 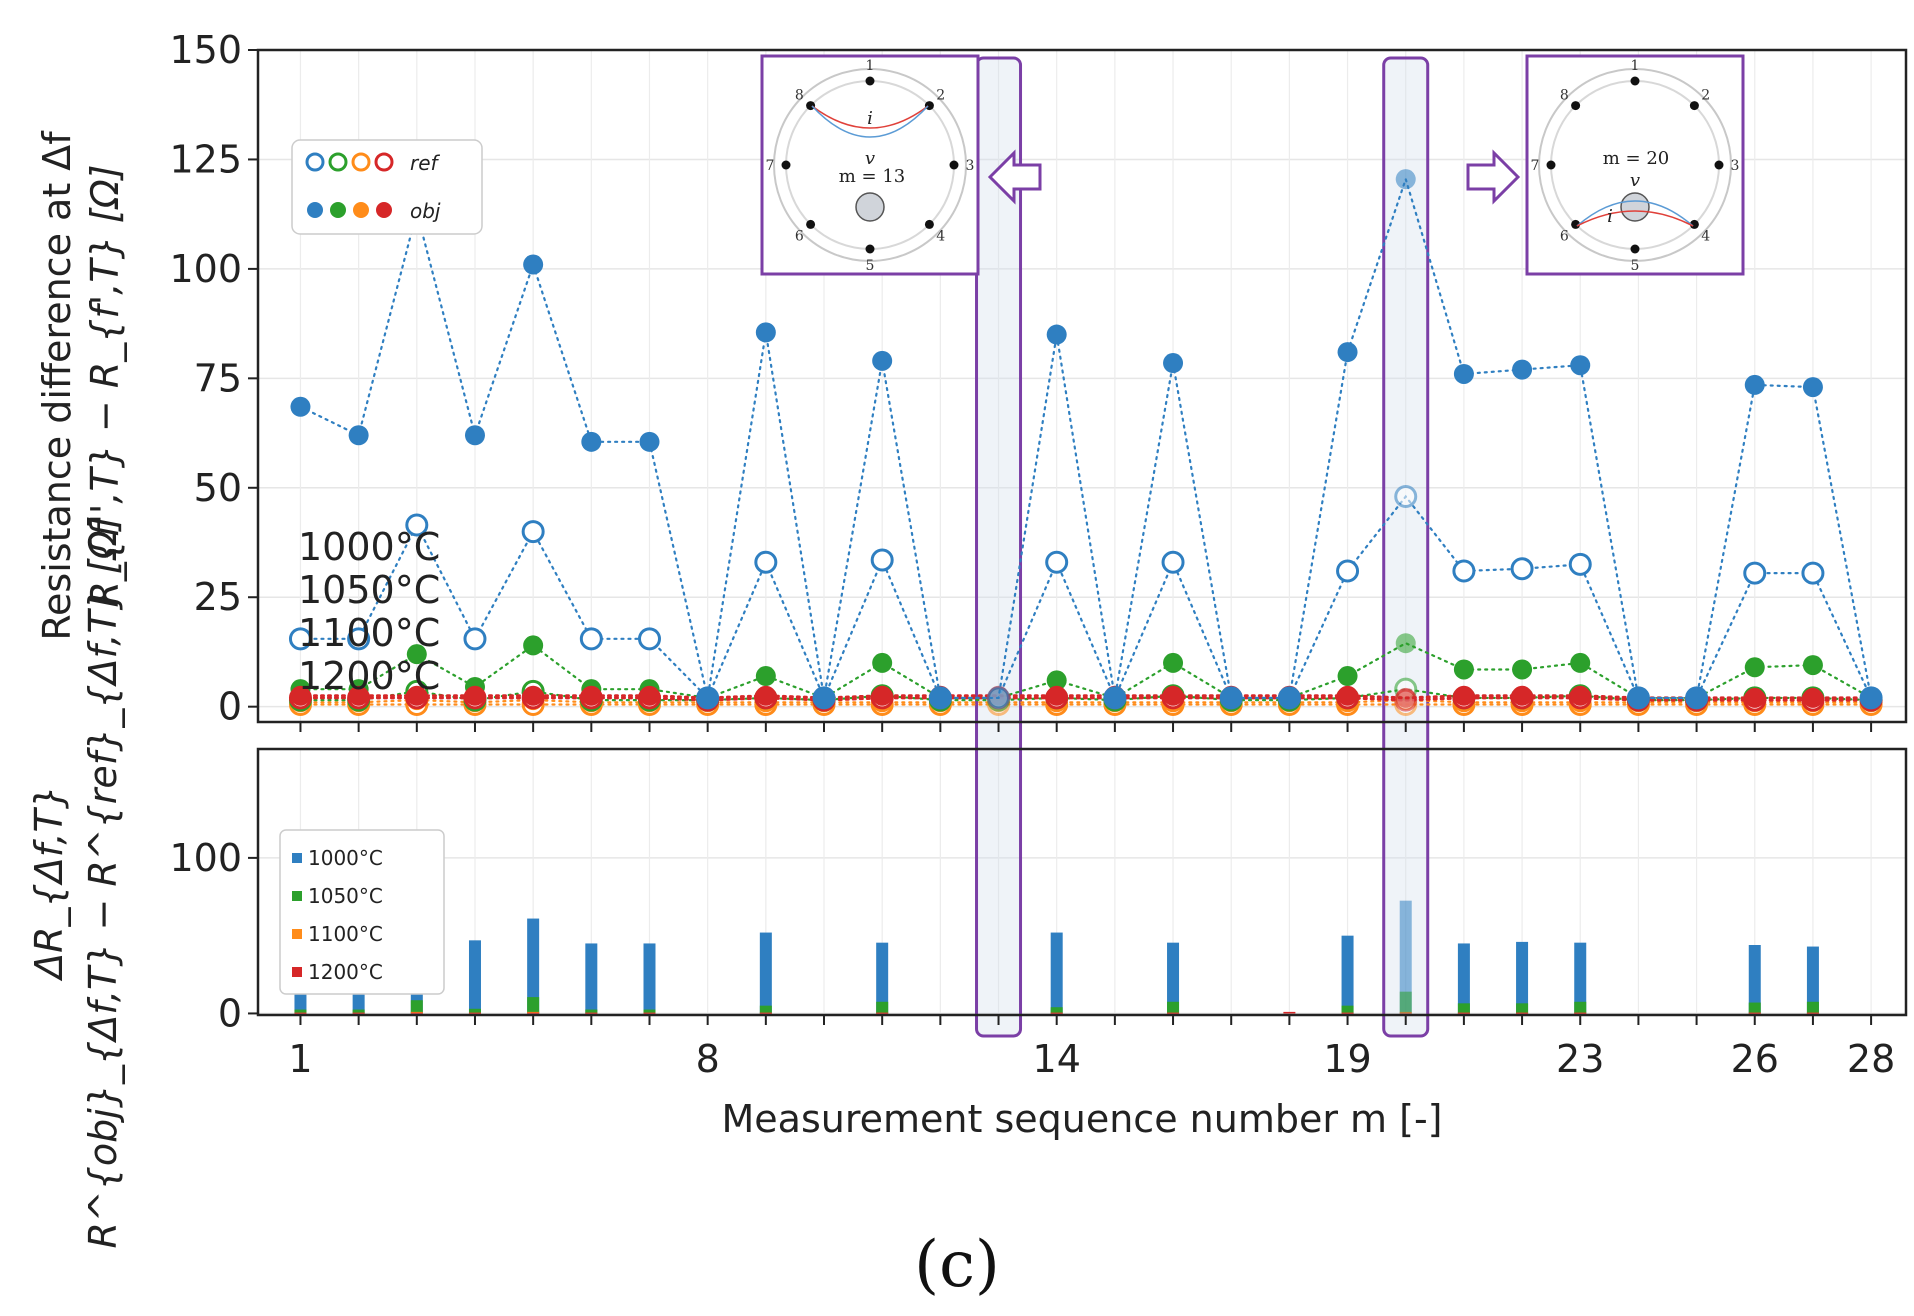 I want to click on ytick-label-top-50: 50, so click(x=218, y=488).